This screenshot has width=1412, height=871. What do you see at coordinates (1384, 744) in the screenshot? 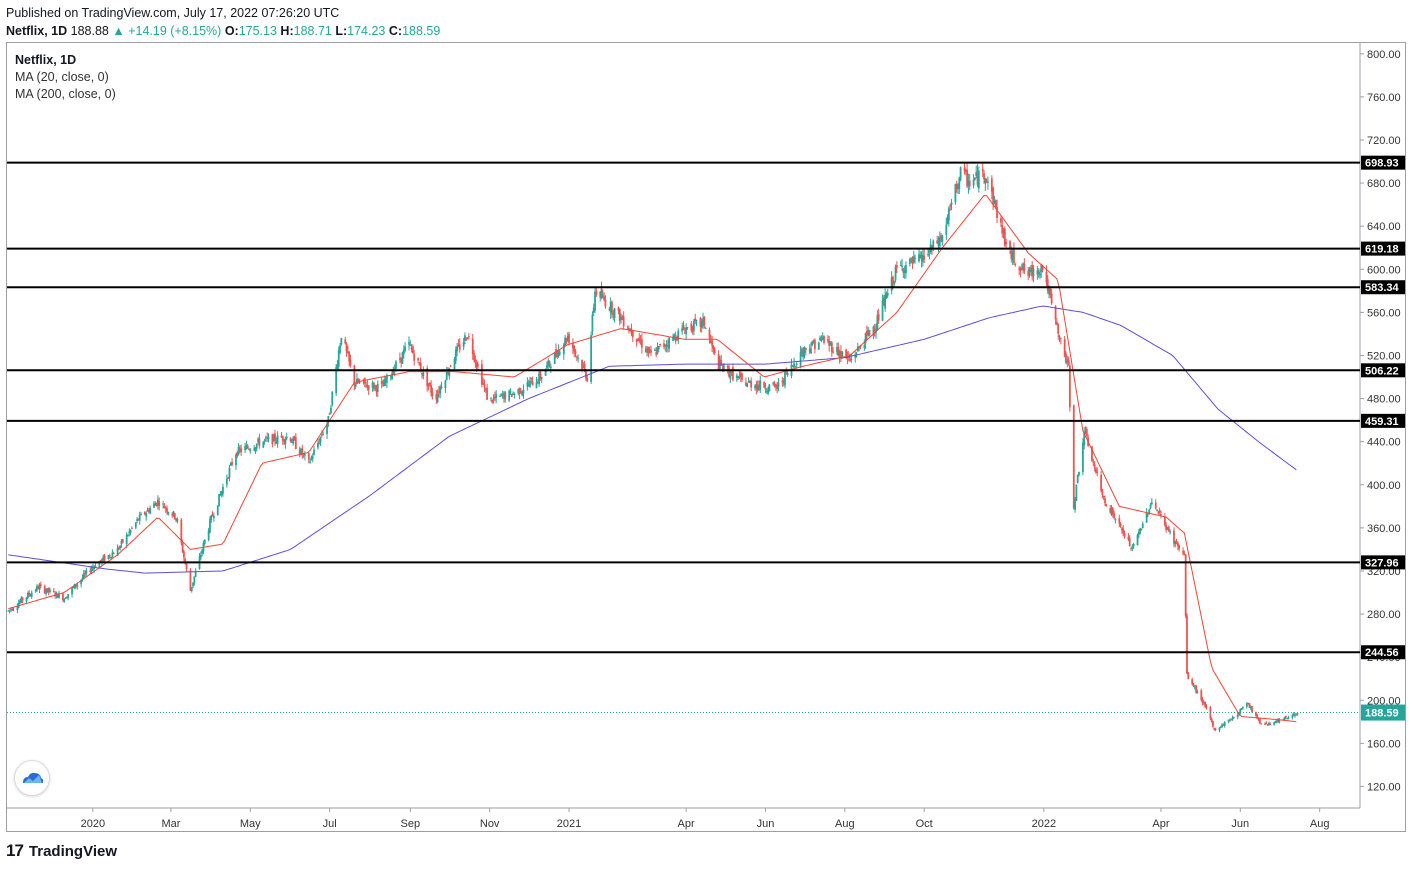
I see `y-tick-label: 160.00` at bounding box center [1384, 744].